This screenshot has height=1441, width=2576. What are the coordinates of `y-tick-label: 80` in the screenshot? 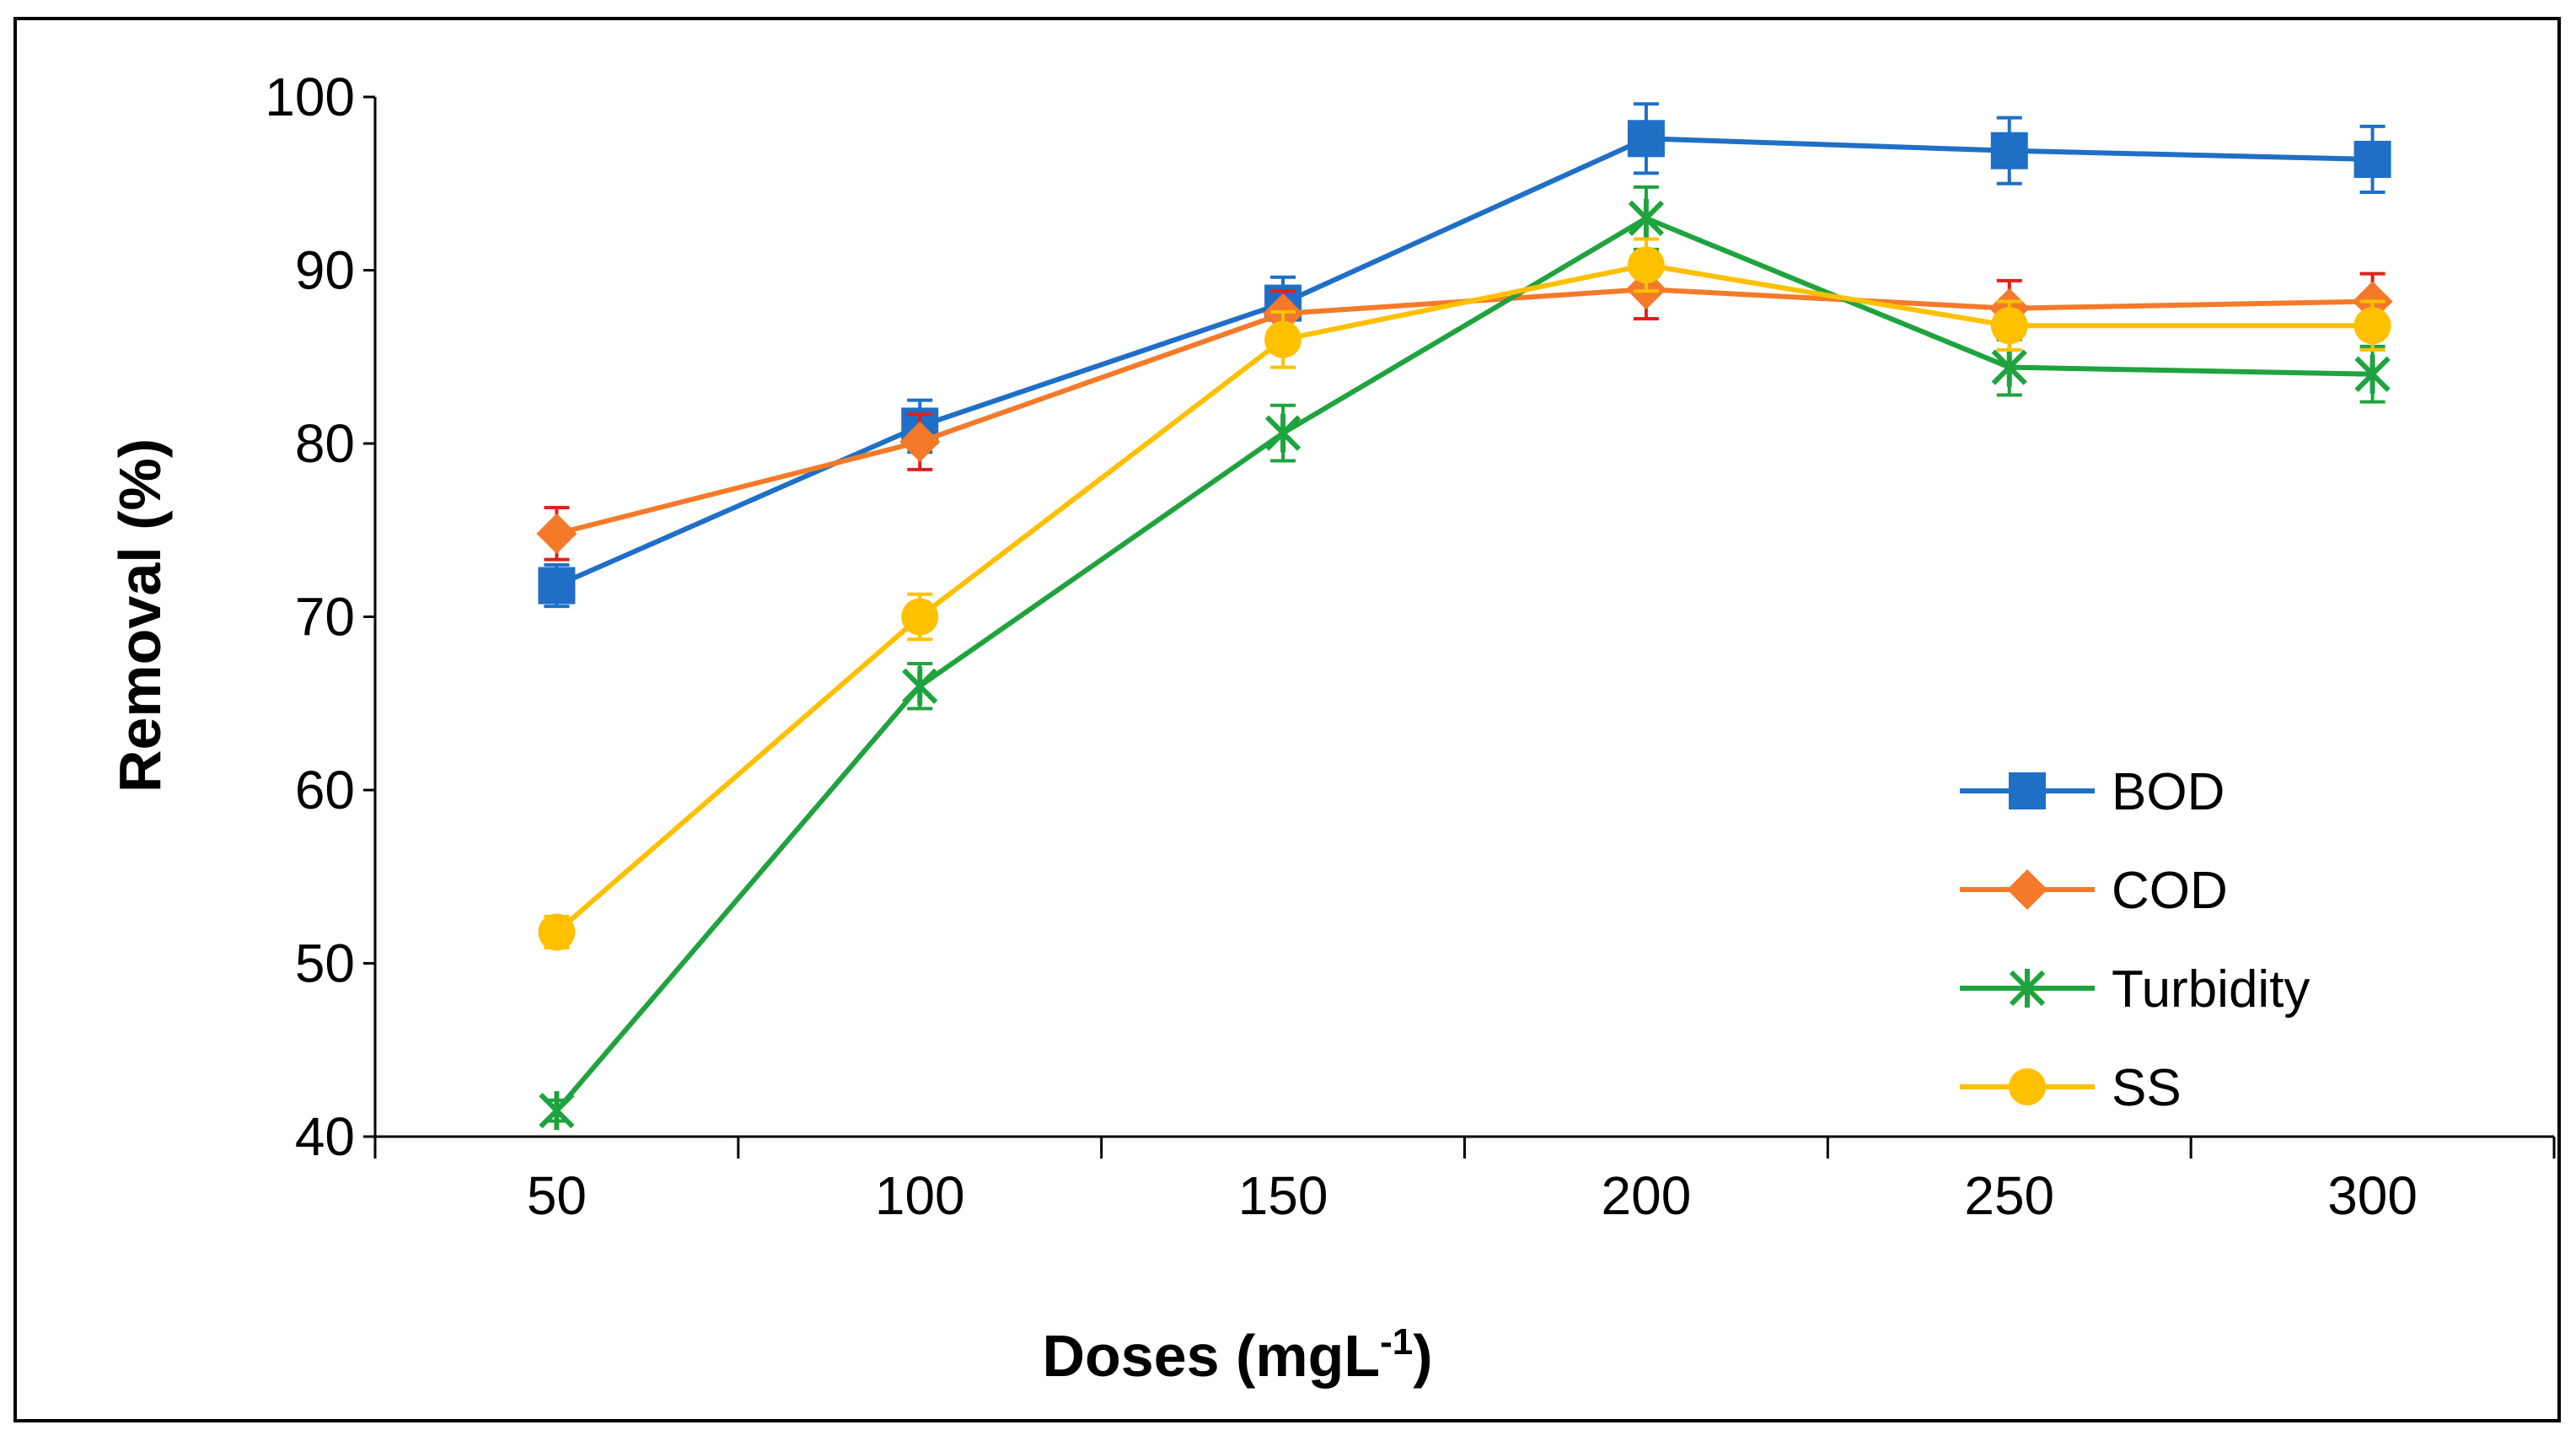 It's located at (325, 443).